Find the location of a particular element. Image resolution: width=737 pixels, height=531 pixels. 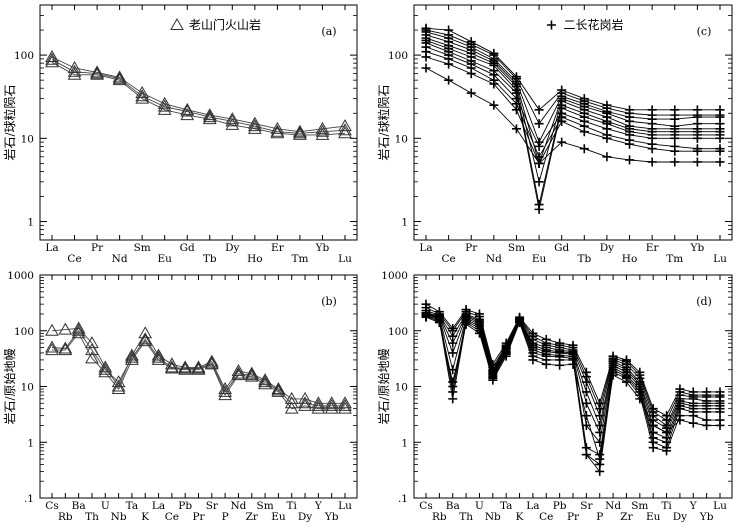

y-axis-label: 岩石/原始地幔 is located at coordinates (383, 386).